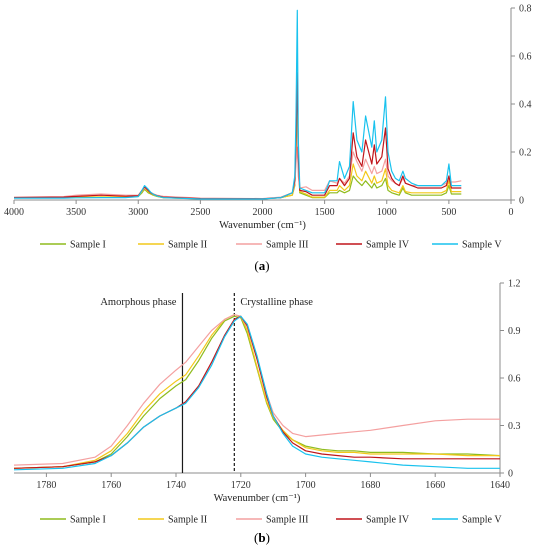  Describe the element at coordinates (525, 153) in the screenshot. I see `y-tick-label: 0.2` at that location.